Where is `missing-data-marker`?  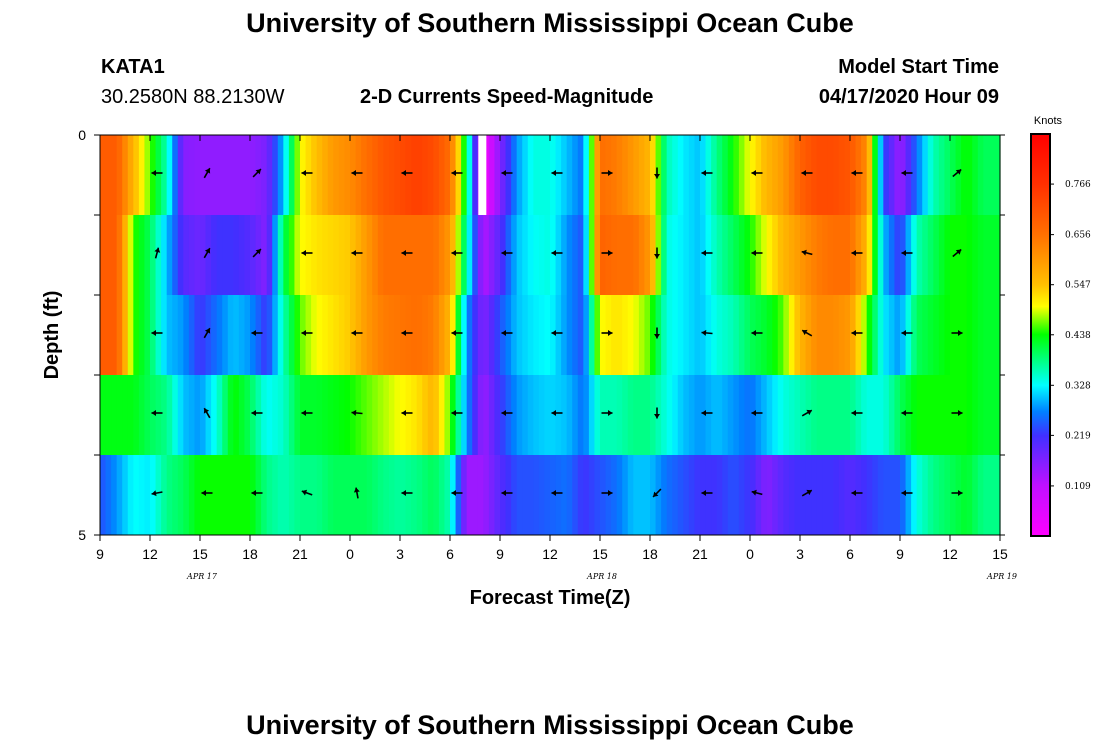
missing-data-marker is located at coordinates (482, 175).